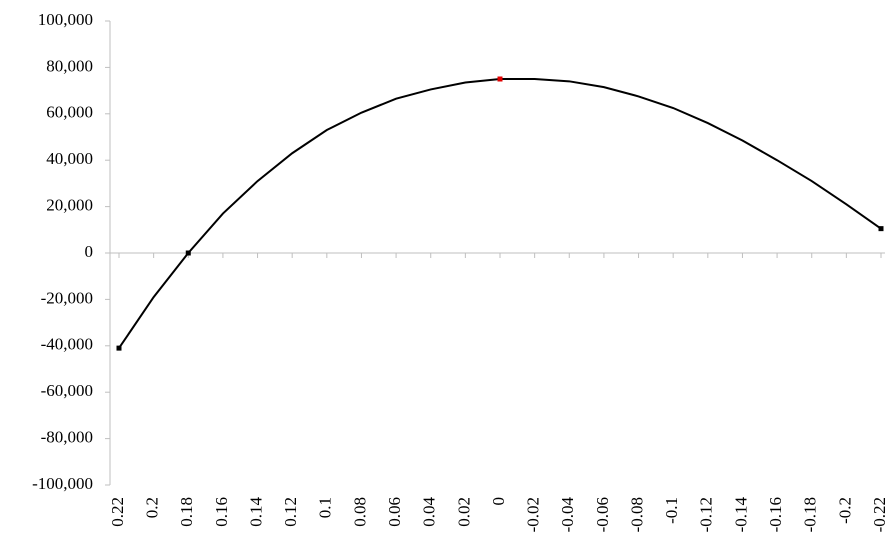  What do you see at coordinates (671, 510) in the screenshot?
I see `x-tick-label: -0.1` at bounding box center [671, 510].